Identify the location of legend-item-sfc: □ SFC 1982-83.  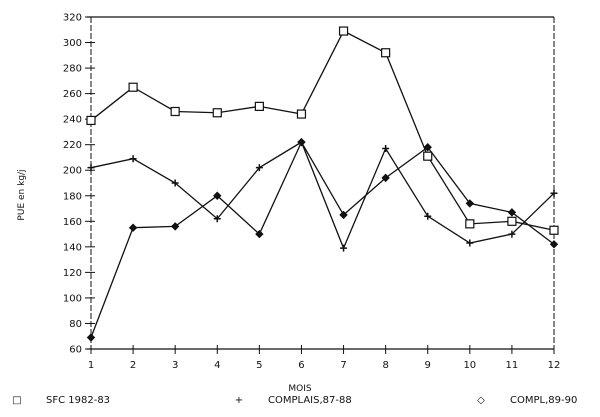
(60, 400).